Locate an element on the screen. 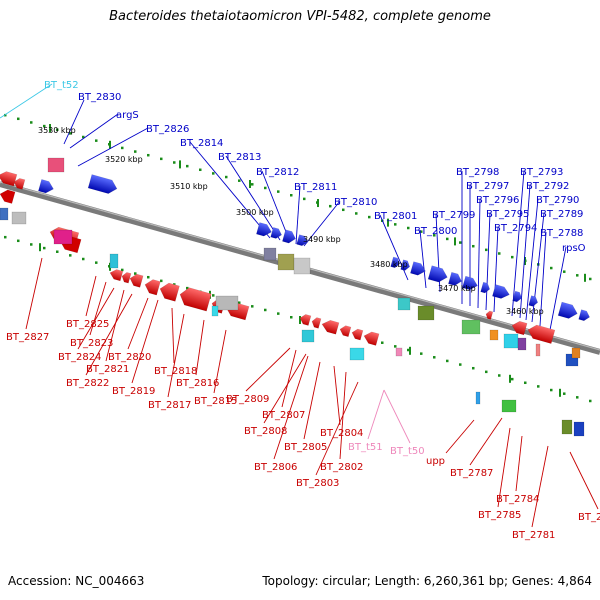 The image size is (600, 600). bottom-gene-label: BT_2827 is located at coordinates (27, 337).